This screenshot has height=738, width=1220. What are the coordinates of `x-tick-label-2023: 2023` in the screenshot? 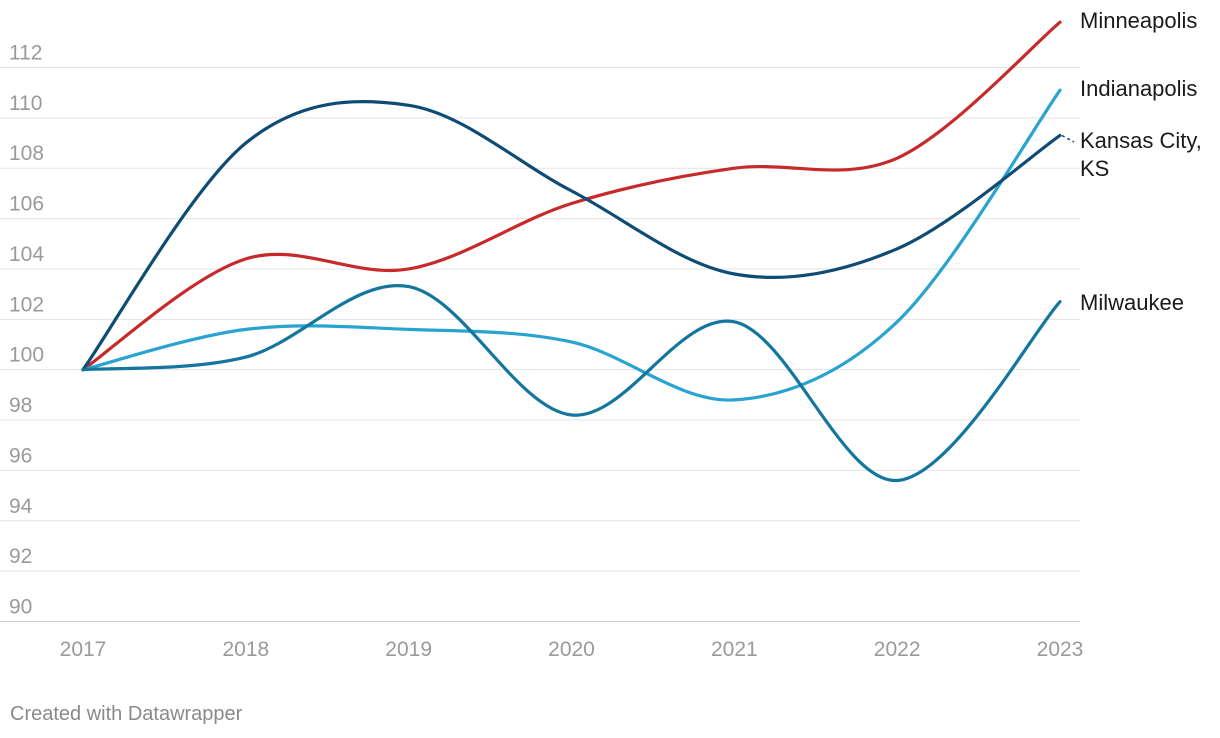 It's located at (1060, 649).